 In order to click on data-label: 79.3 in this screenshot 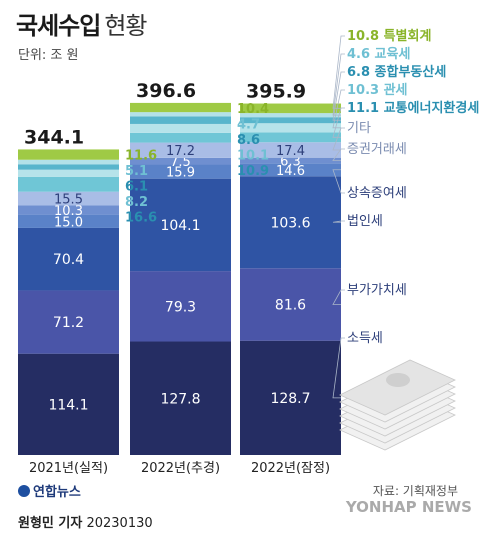, I will do `click(180, 307)`.